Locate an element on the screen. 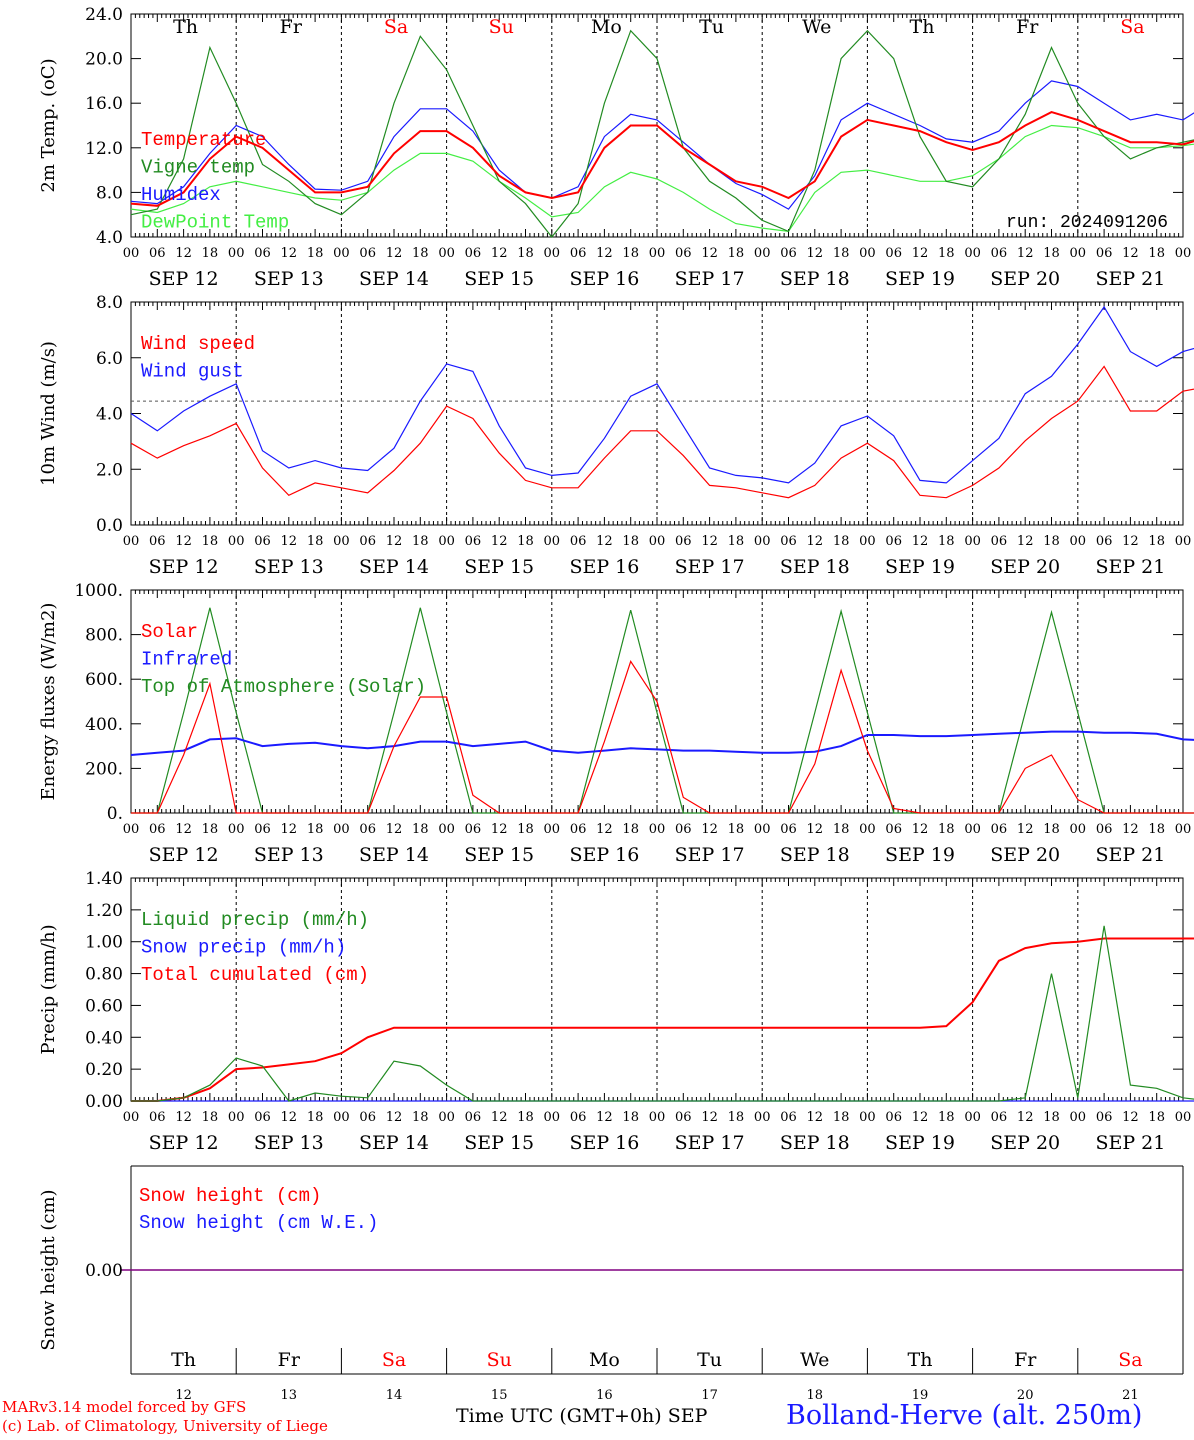 The image size is (1194, 1440). y-axis-label: 2m Temp. (oC) is located at coordinates (48, 125).